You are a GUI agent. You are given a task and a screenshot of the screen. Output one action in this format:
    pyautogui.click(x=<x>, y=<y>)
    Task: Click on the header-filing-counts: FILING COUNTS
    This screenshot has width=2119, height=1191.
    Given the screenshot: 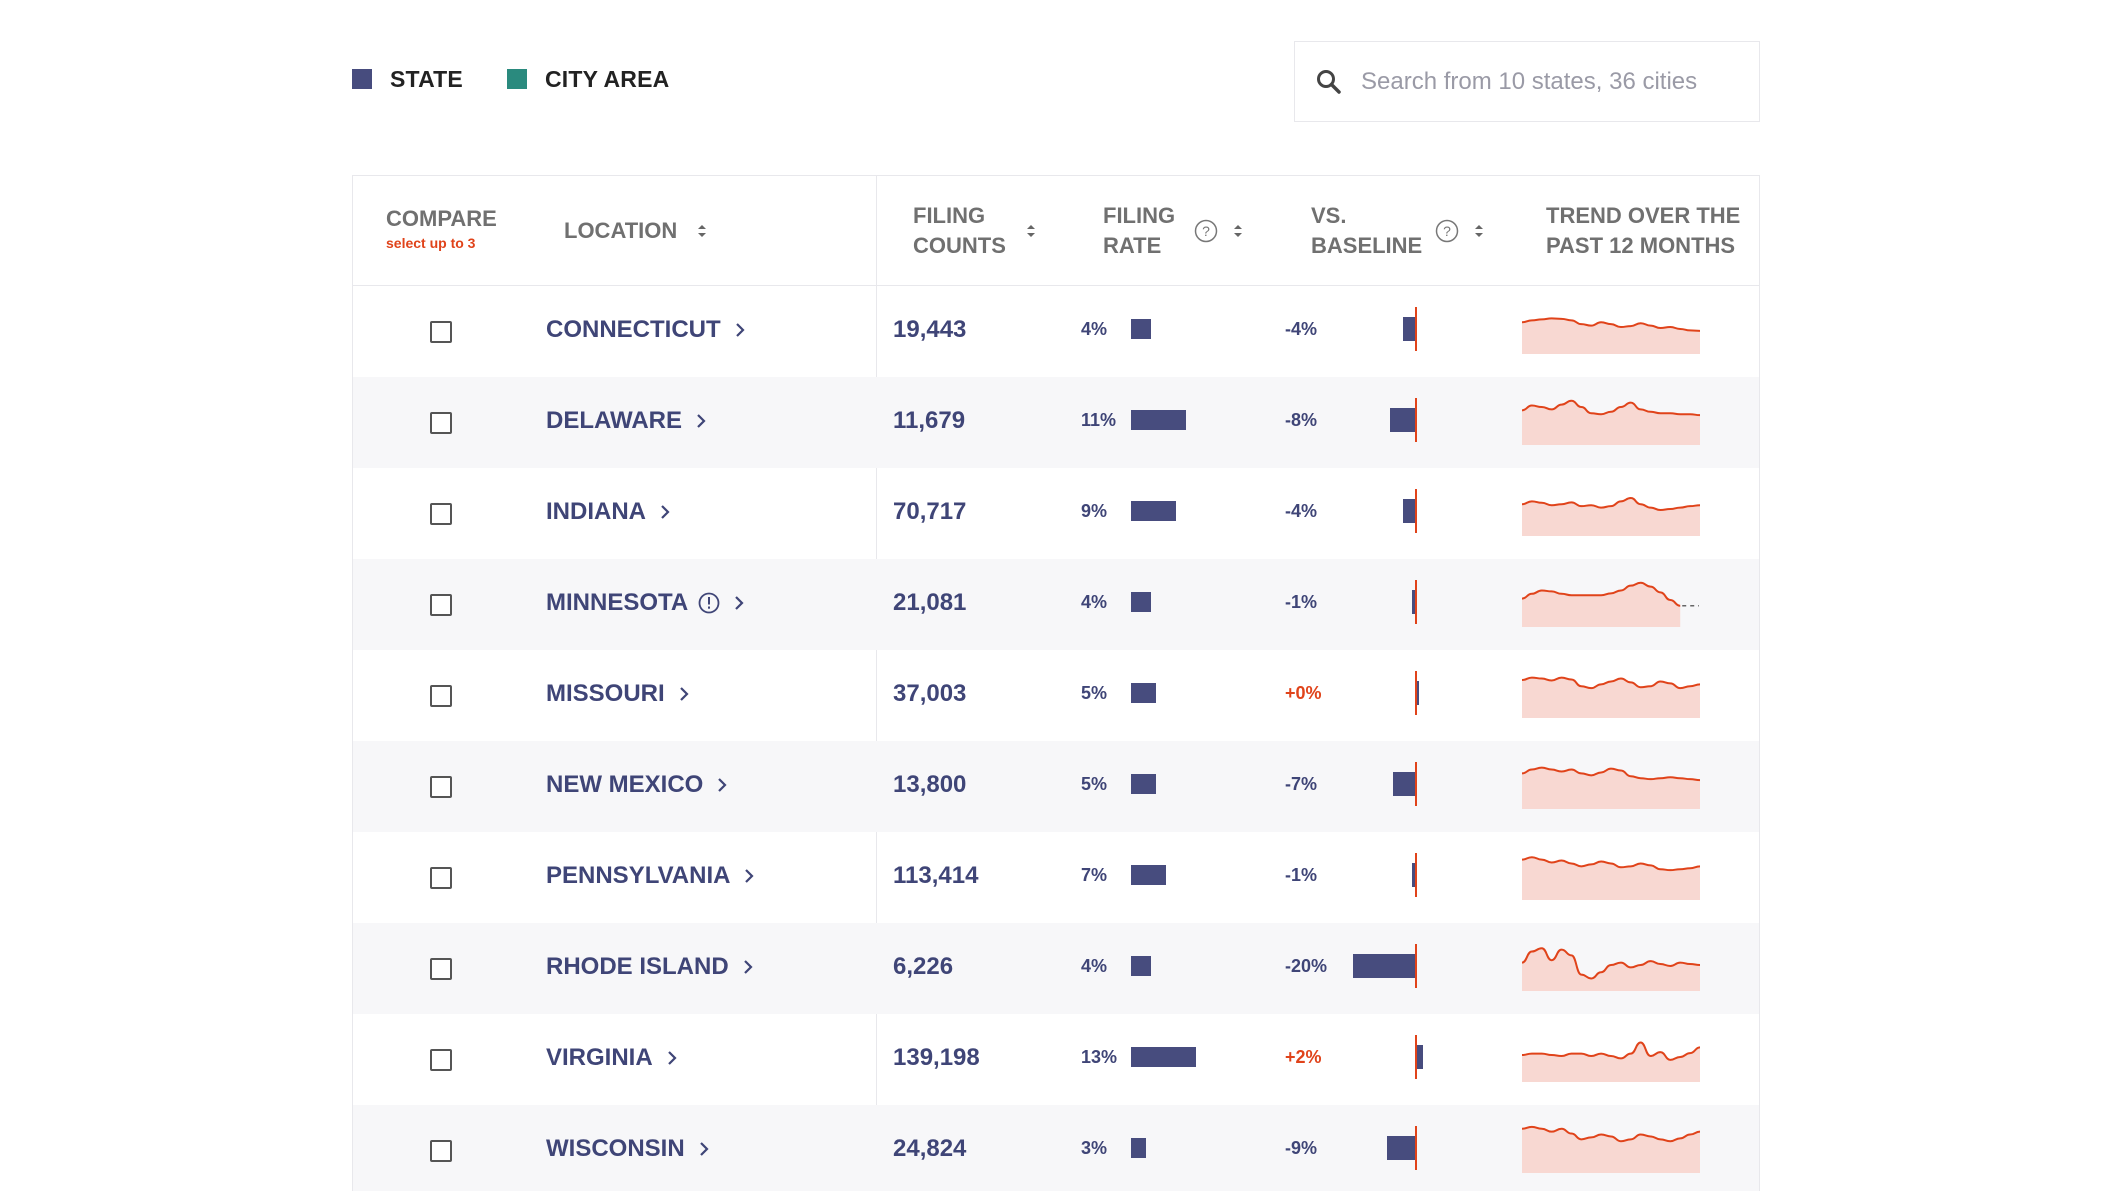 What is the action you would take?
    pyautogui.click(x=959, y=231)
    